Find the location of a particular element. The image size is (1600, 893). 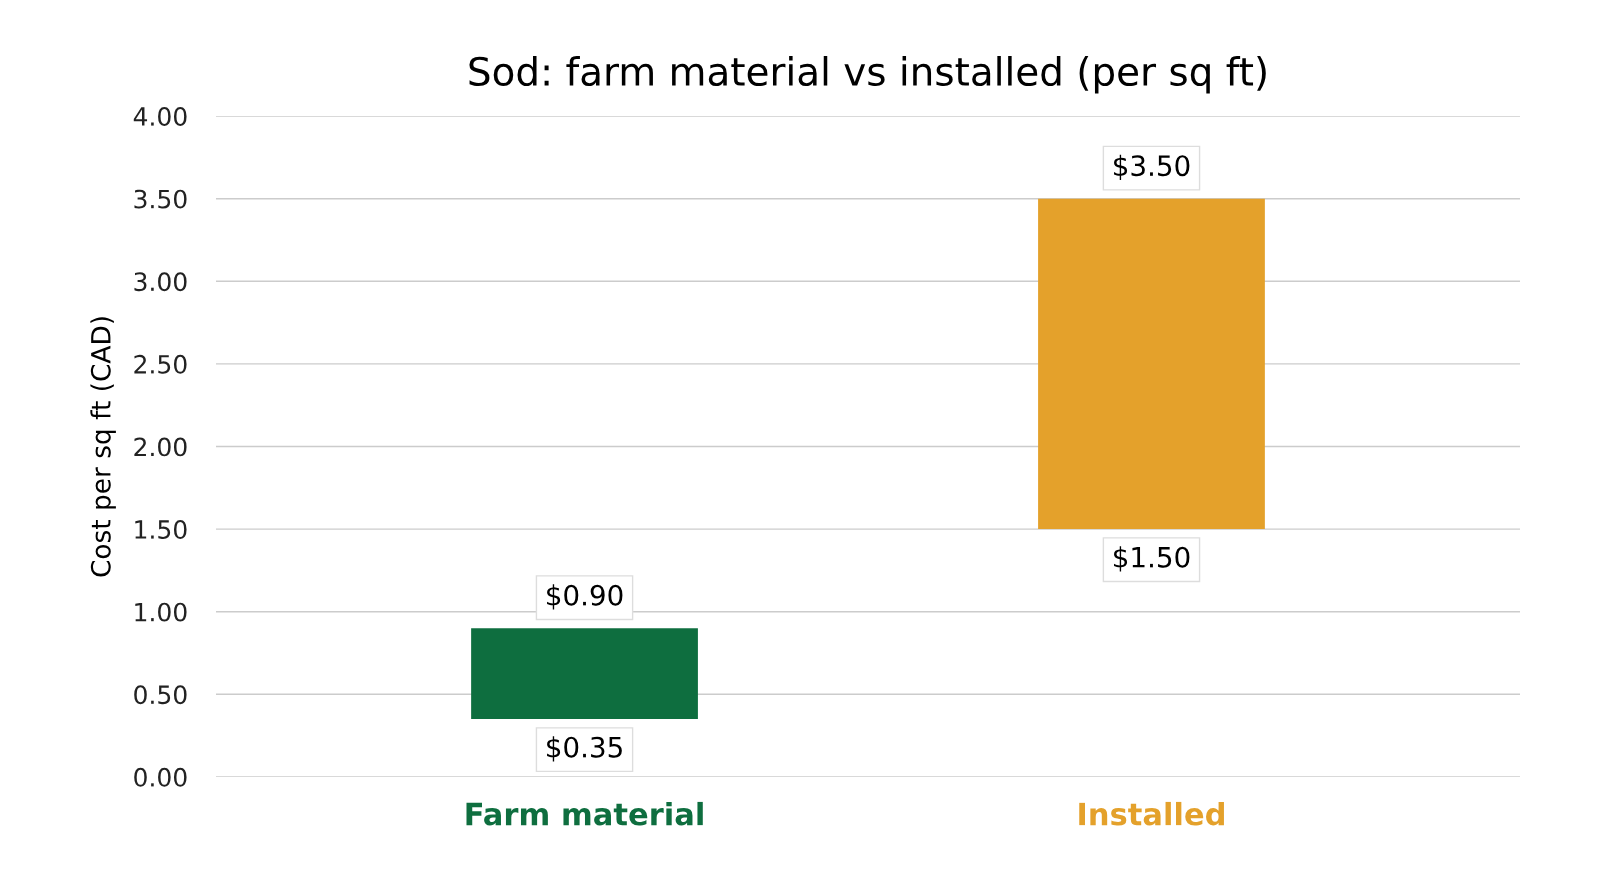

y-tick-label: 2.50 is located at coordinates (160, 364).